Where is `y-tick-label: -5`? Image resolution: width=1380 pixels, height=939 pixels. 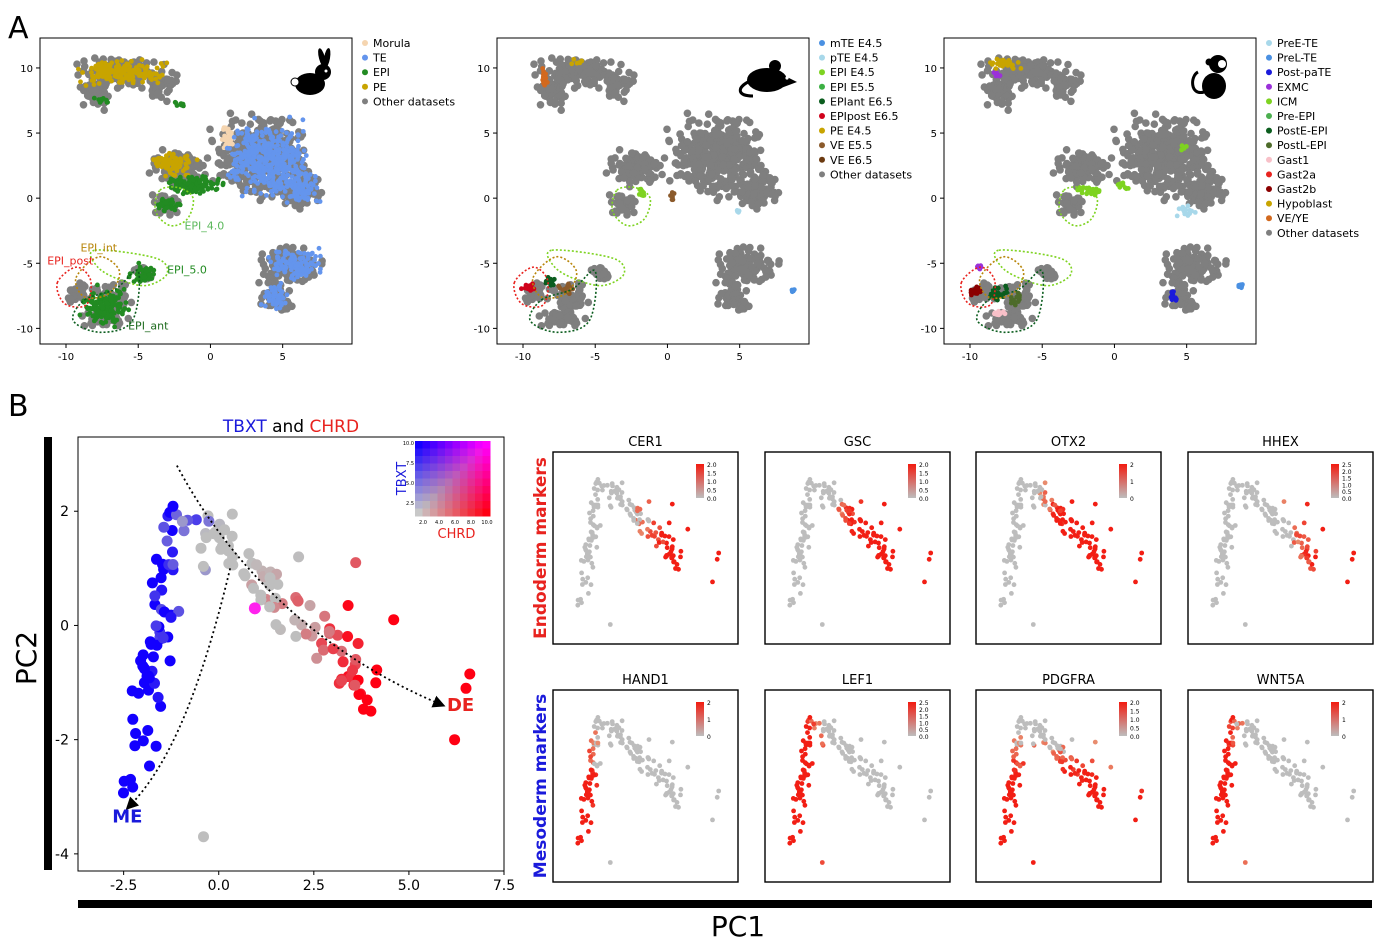
y-tick-label: -5 is located at coordinates (28, 264).